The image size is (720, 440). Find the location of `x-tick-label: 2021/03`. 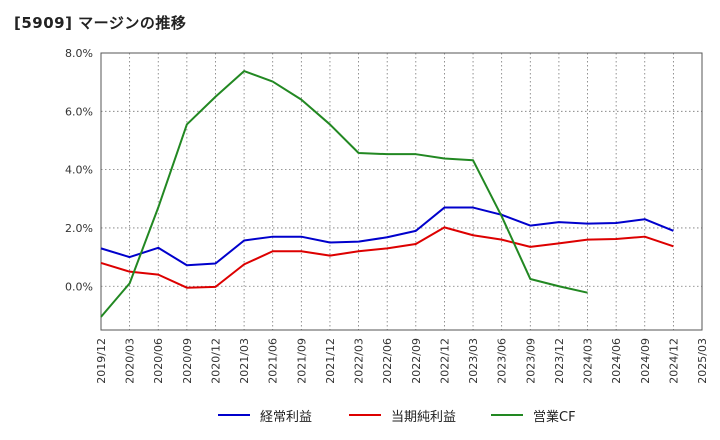

x-tick-label: 2021/03 is located at coordinates (244, 361).